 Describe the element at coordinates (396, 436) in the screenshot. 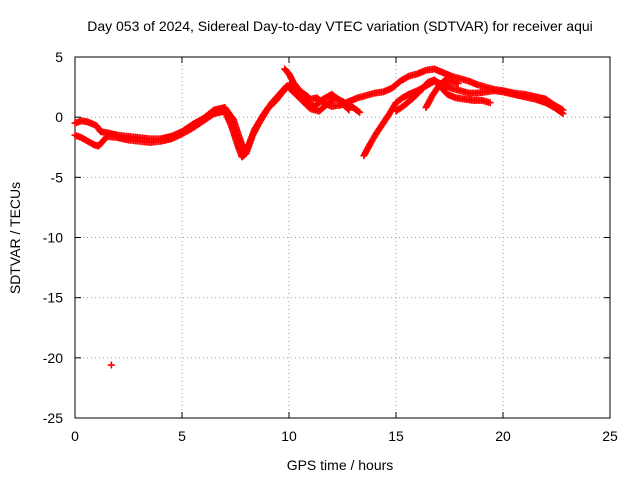

I see `x-tick-label: 15` at that location.